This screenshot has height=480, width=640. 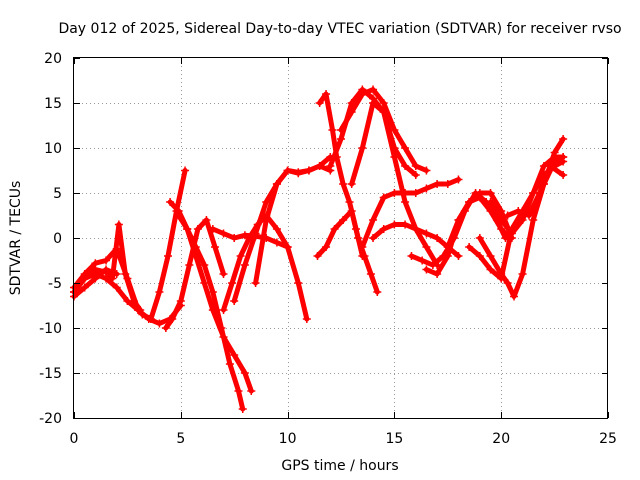 I want to click on y-tick-label: -15, so click(x=50, y=374).